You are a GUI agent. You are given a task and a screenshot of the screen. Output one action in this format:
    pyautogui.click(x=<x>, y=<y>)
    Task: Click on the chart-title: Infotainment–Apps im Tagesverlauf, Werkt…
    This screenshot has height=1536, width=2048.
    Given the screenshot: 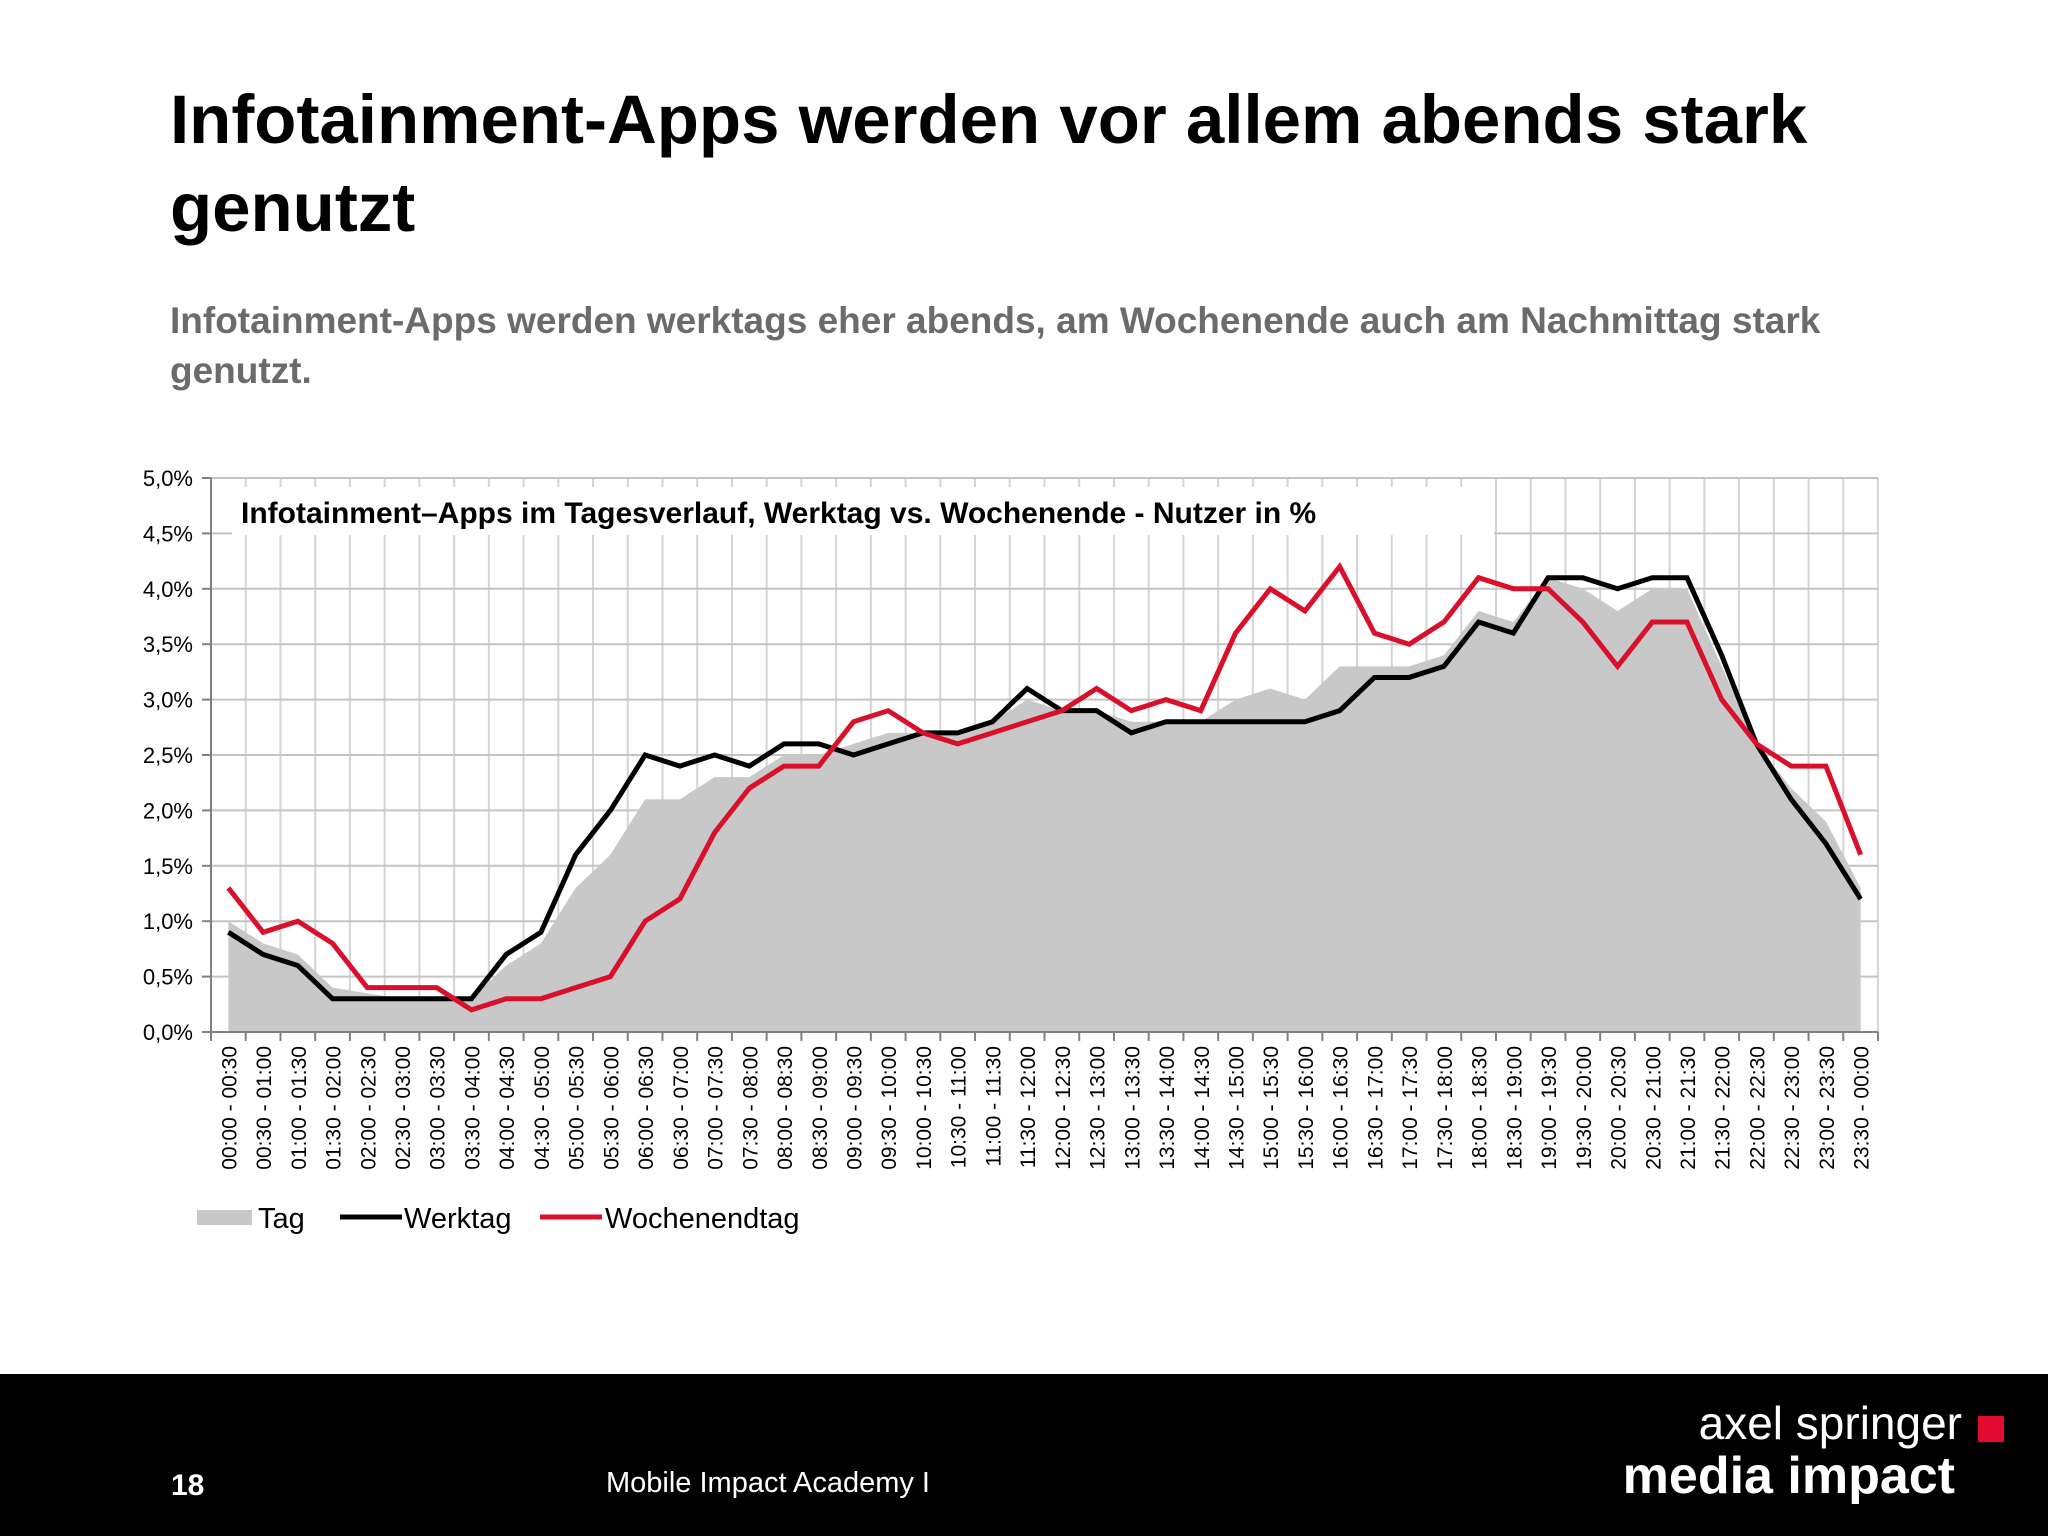 What is the action you would take?
    pyautogui.click(x=778, y=513)
    